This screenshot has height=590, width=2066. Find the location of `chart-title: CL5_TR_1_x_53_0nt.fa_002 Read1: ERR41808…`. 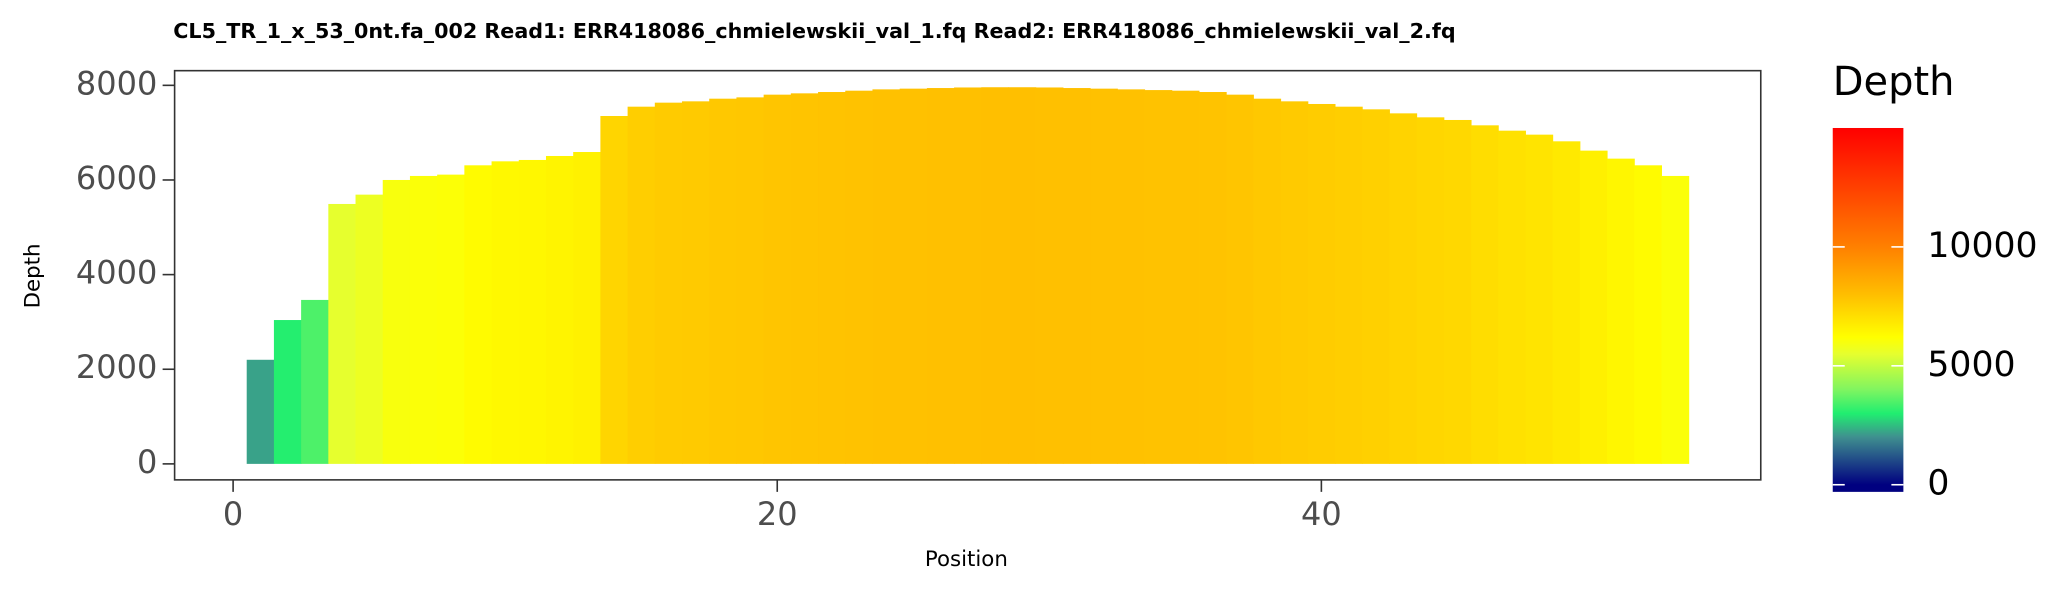

chart-title: CL5_TR_1_x_53_0nt.fa_002 Read1: ERR41808… is located at coordinates (814, 31).